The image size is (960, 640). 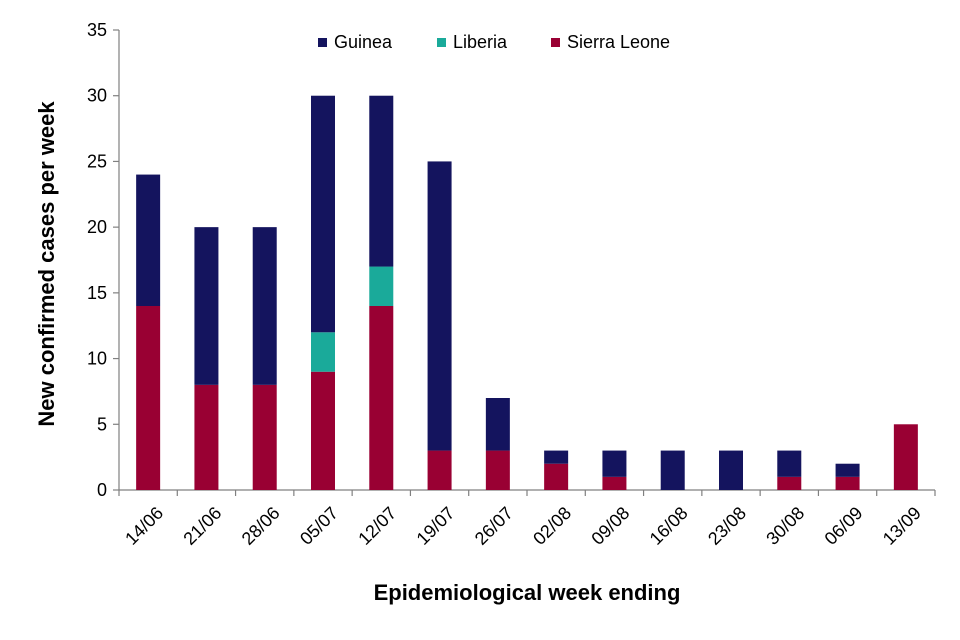 What do you see at coordinates (527, 592) in the screenshot?
I see `x-axis-title: Epidemiological week ending` at bounding box center [527, 592].